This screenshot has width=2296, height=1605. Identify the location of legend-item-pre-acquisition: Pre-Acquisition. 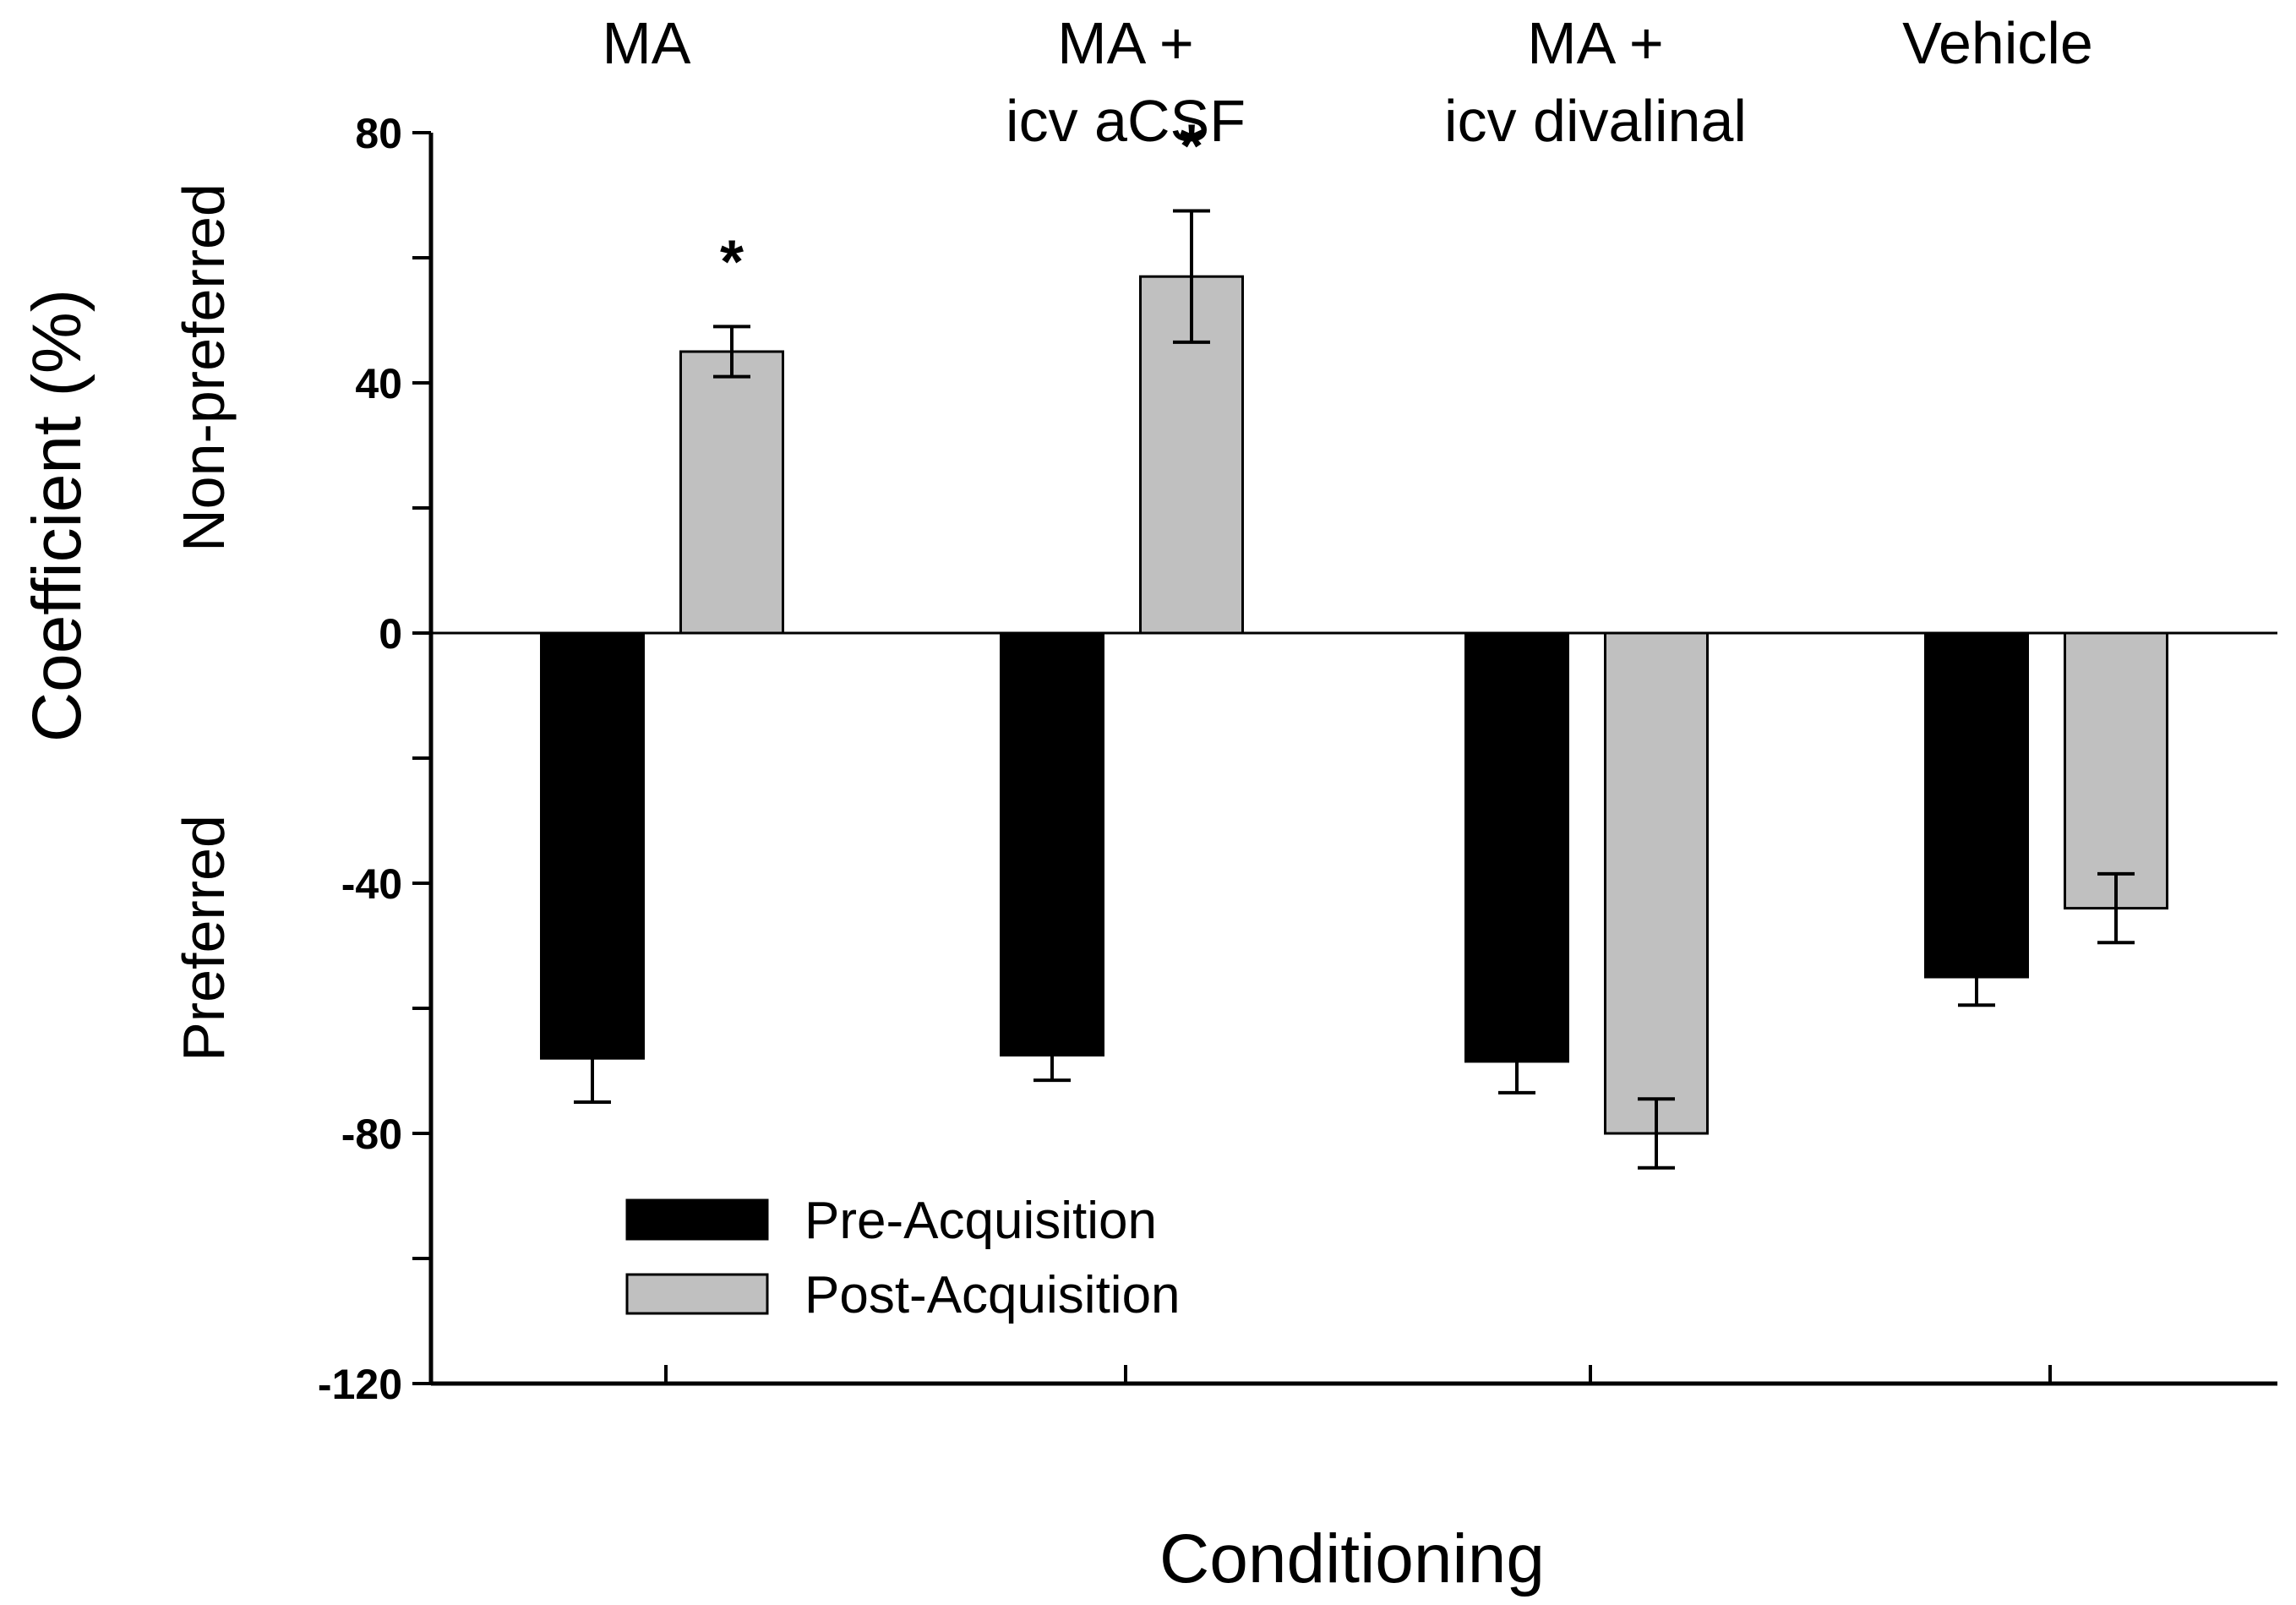
(891, 1221).